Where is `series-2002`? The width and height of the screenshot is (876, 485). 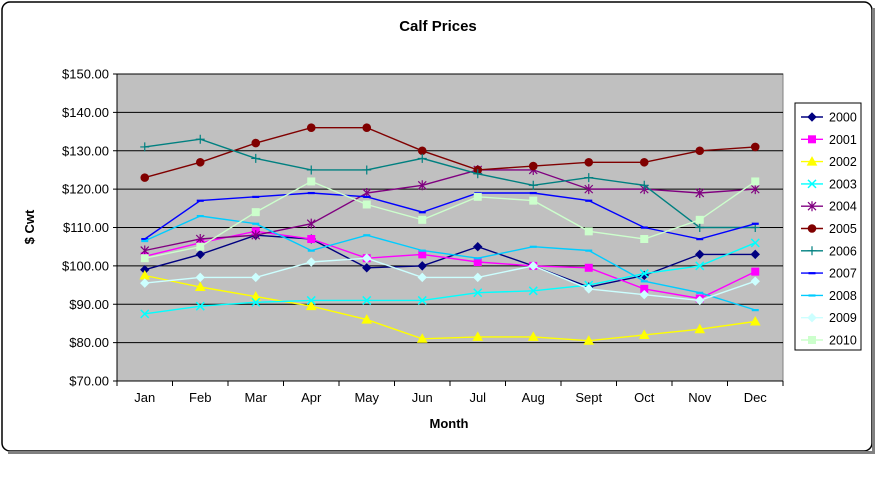 series-2002 is located at coordinates (450, 307).